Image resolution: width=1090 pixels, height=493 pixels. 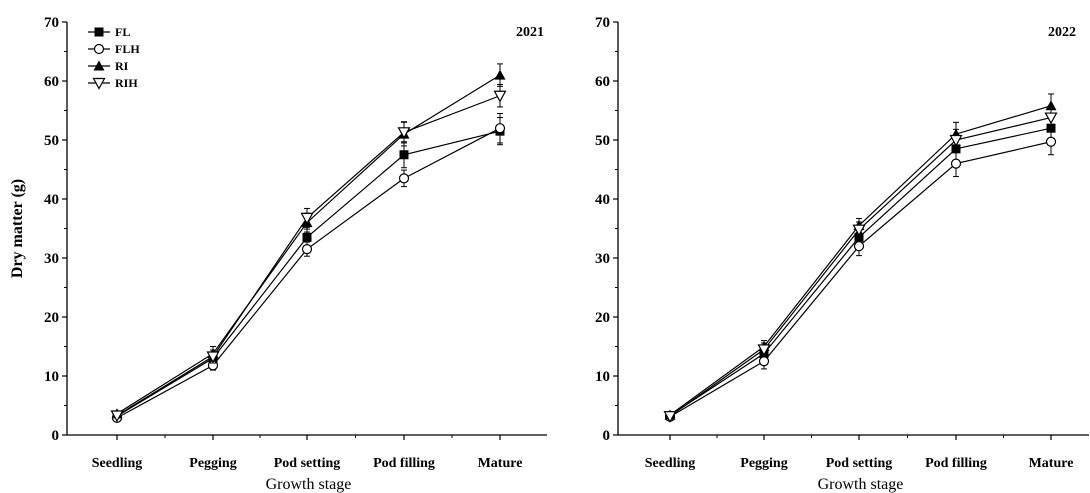 I want to click on year-annotation: 2021, so click(x=530, y=32).